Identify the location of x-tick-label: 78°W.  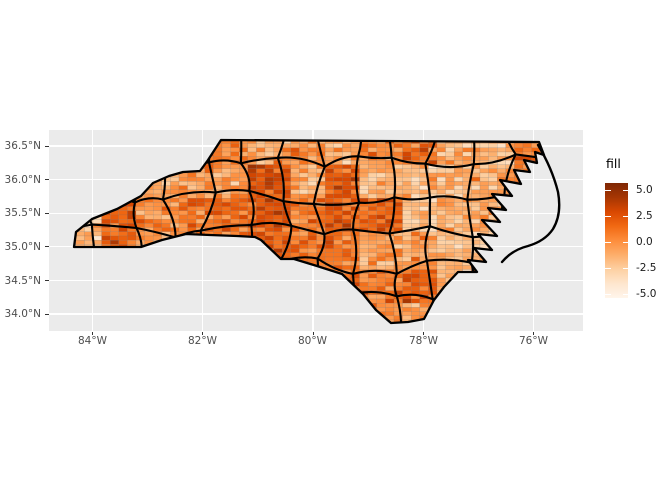
(423, 341).